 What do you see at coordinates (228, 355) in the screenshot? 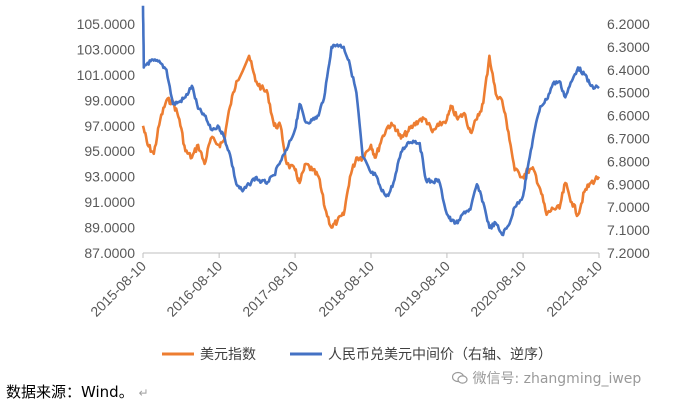
I see `legend-label: 美元指数` at bounding box center [228, 355].